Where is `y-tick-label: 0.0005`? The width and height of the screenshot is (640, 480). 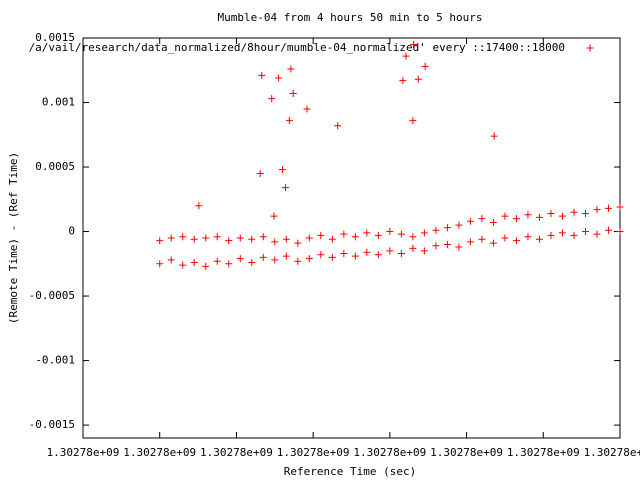
y-tick-label: 0.0005 is located at coordinates (55, 166).